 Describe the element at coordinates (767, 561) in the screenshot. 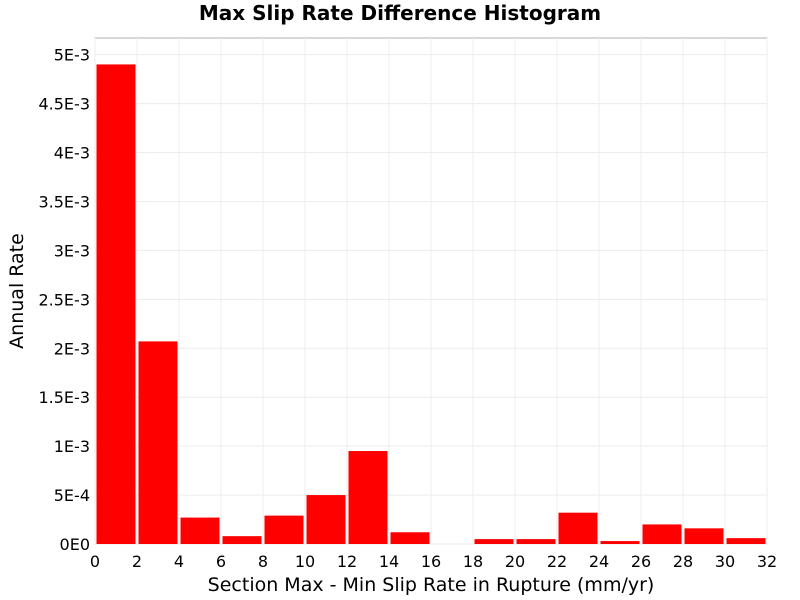

I see `x-tick-label: 32` at that location.